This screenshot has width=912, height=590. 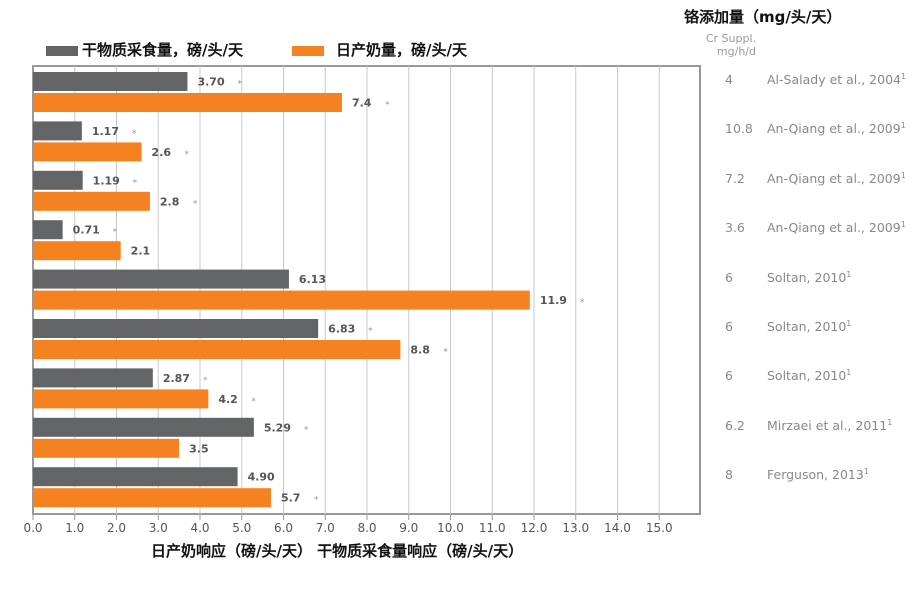 I want to click on data-label-dm: 2.87, so click(x=176, y=378).